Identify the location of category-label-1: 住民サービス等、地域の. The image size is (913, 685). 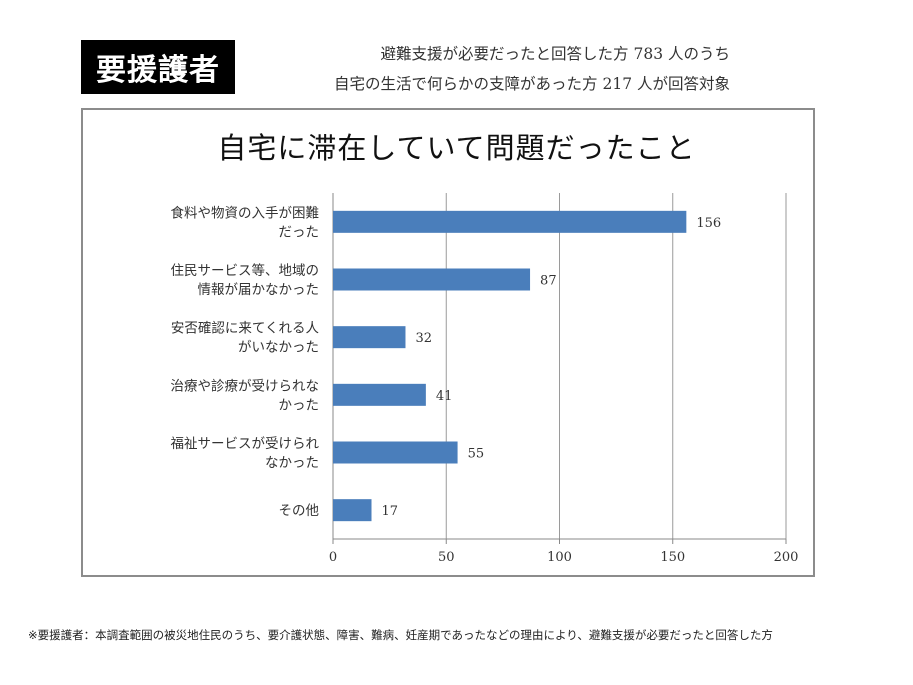
(245, 270).